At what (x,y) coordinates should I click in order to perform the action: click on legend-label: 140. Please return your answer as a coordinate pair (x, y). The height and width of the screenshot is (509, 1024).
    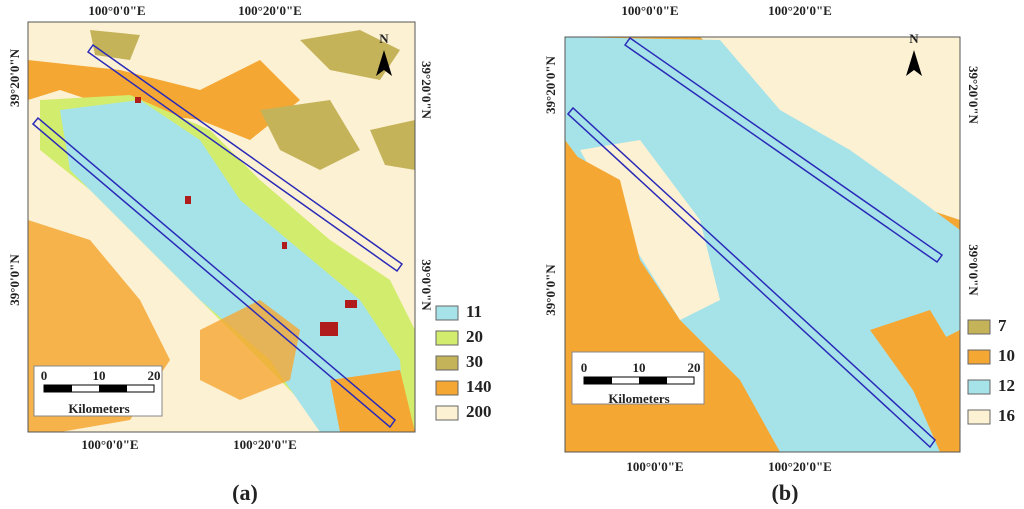
    Looking at the image, I should click on (479, 386).